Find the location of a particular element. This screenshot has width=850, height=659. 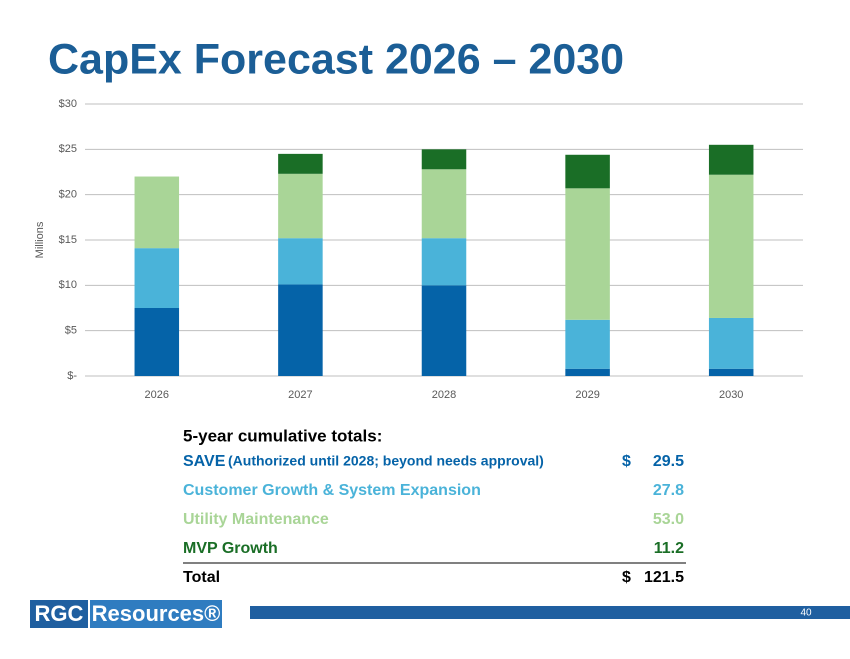

logo-text: RGC is located at coordinates (59, 613).